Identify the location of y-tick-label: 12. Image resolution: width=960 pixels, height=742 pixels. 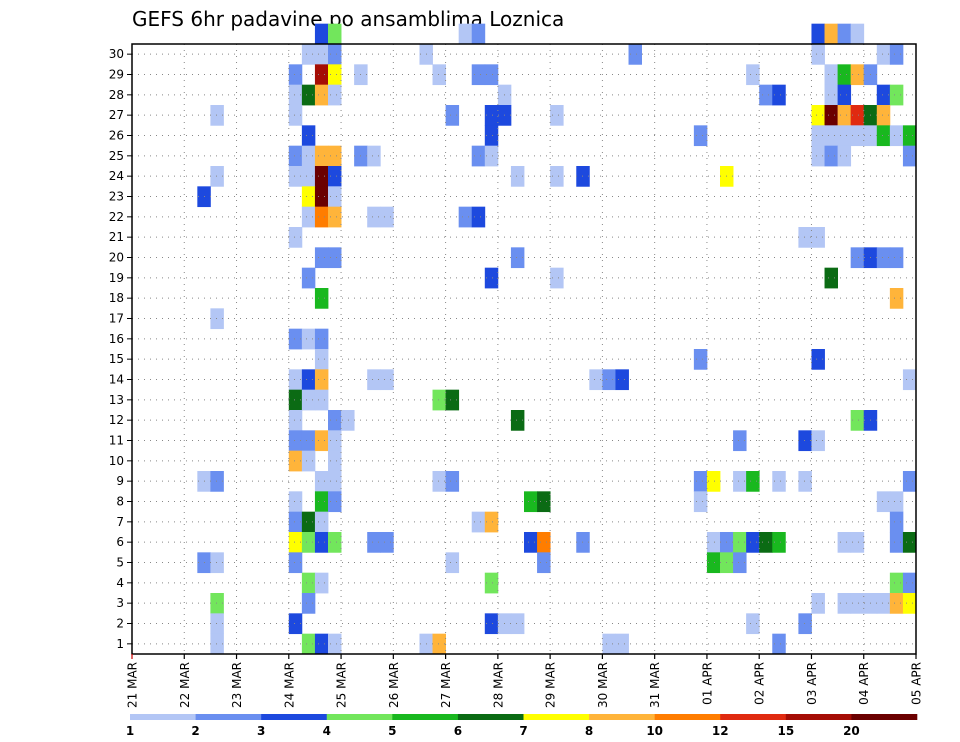
(116, 420).